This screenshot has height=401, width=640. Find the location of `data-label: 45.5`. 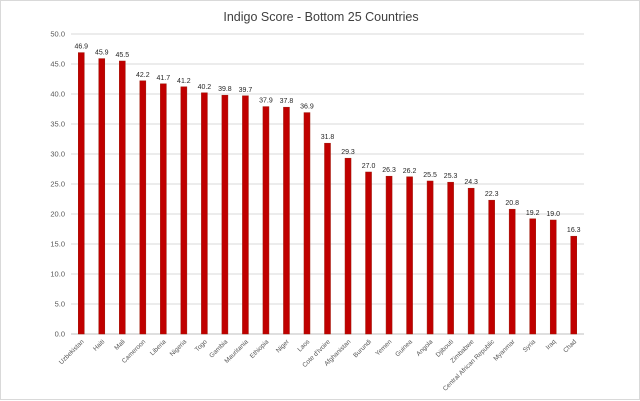

data-label: 45.5 is located at coordinates (122, 55).